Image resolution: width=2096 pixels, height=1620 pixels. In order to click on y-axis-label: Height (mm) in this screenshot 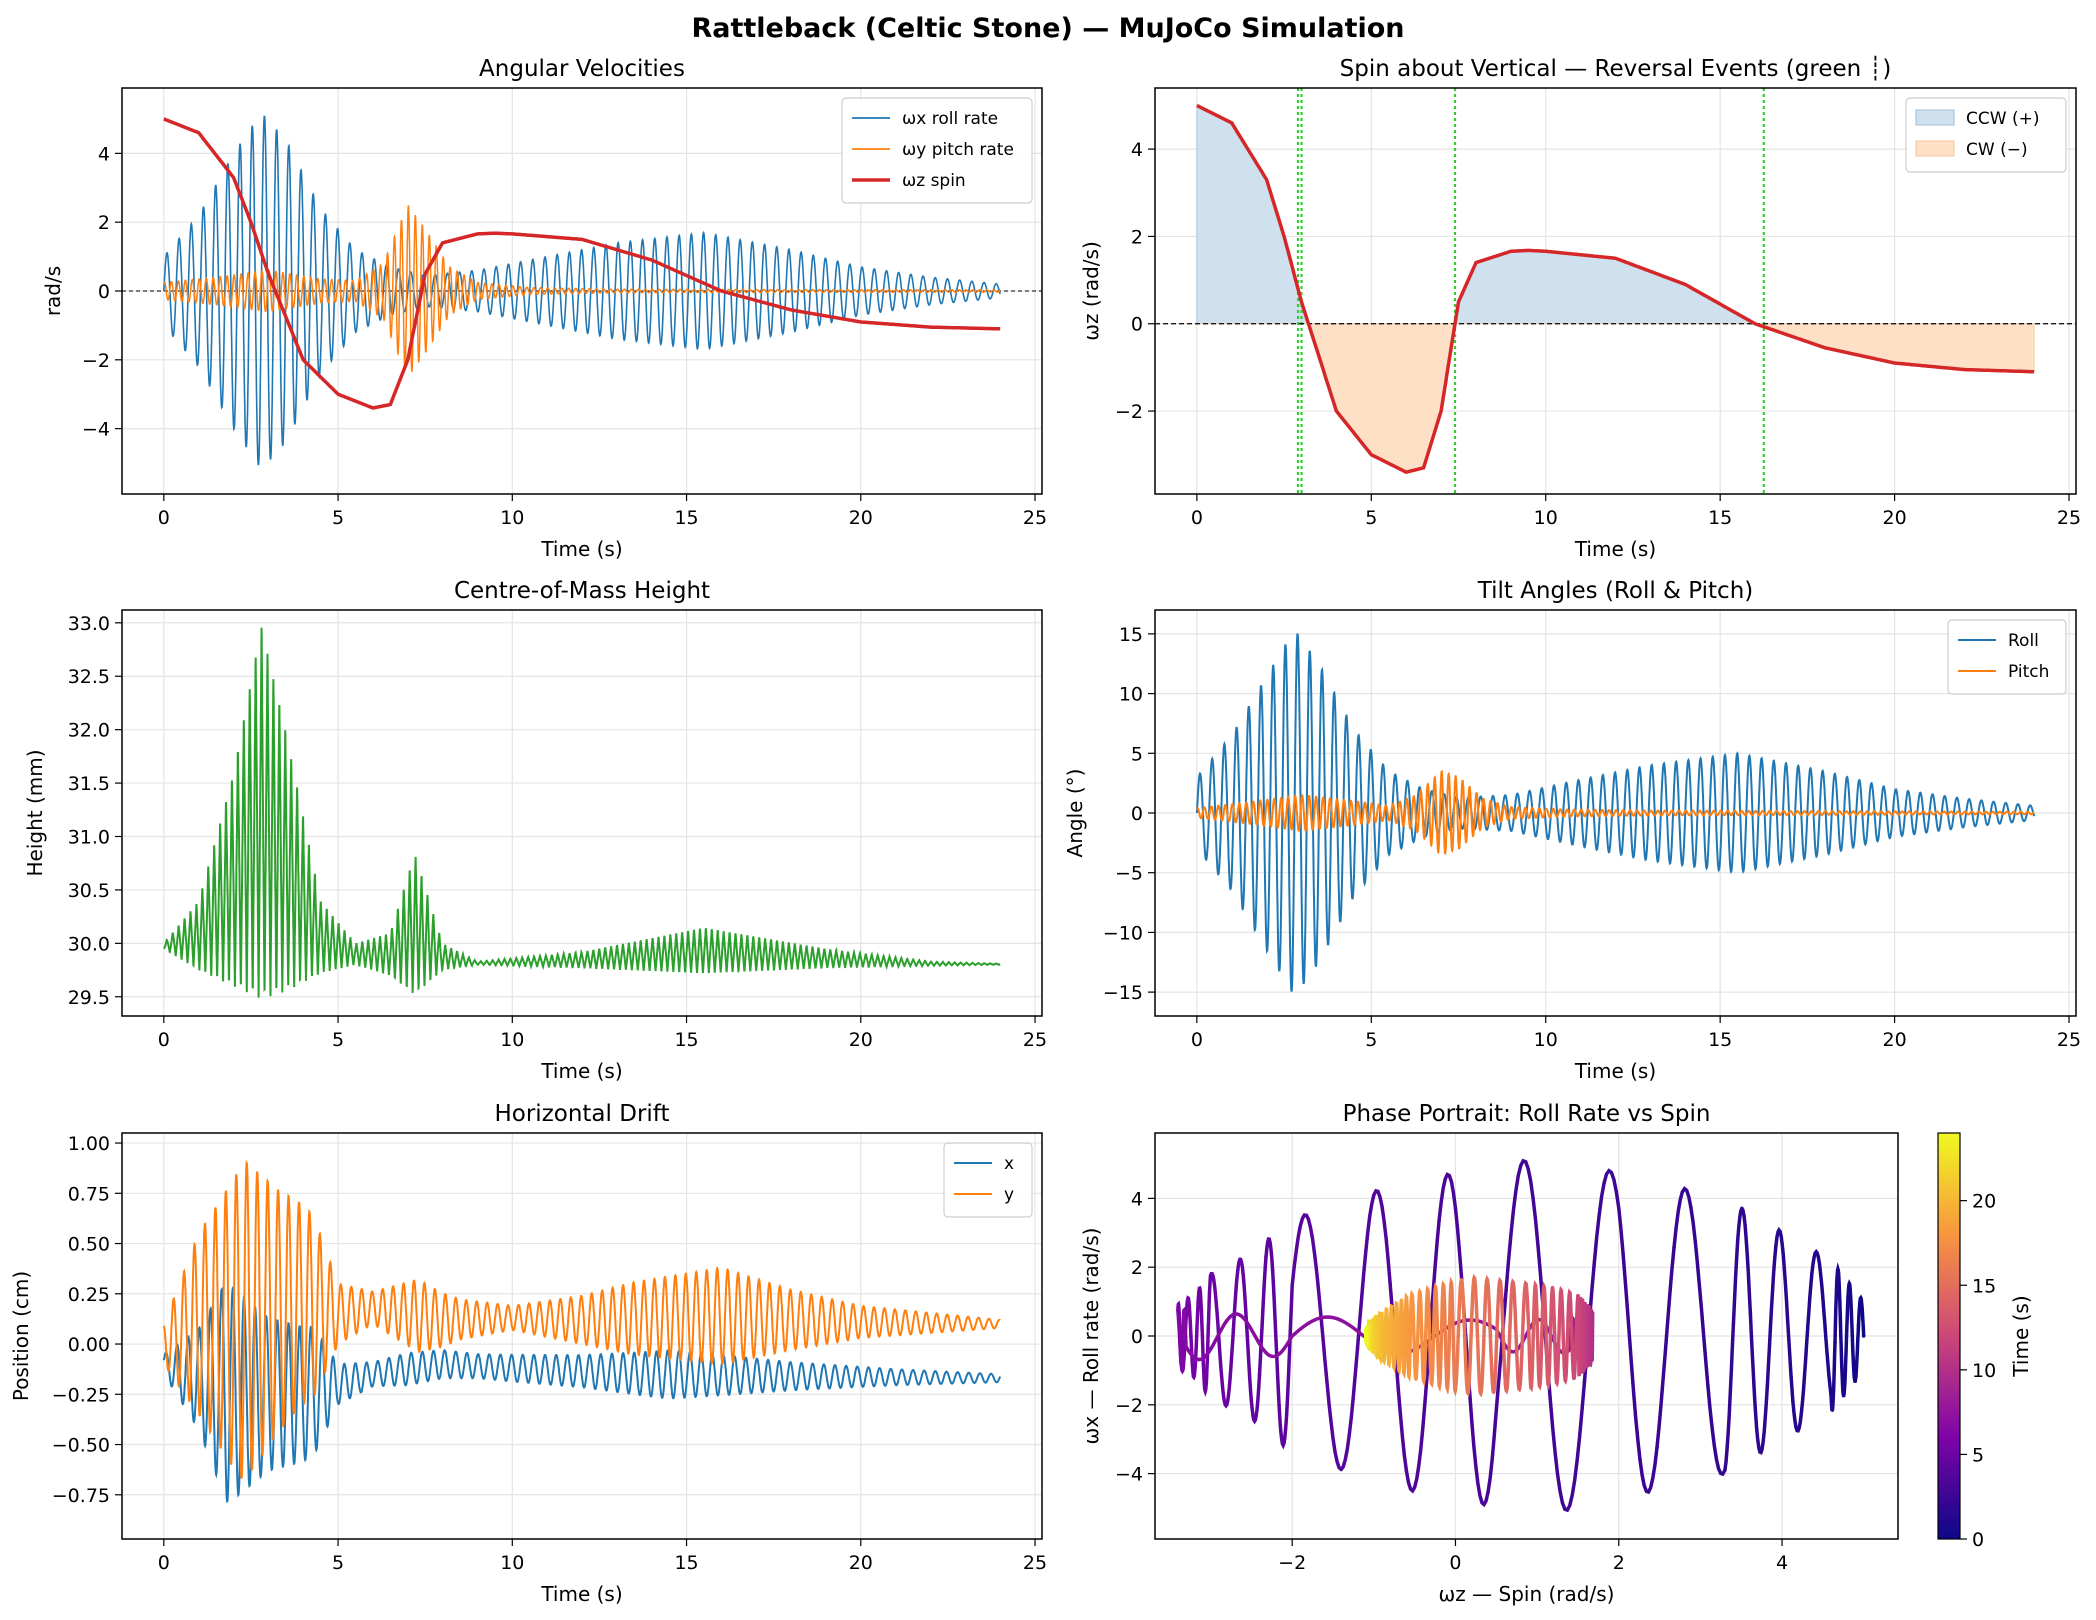, I will do `click(35, 812)`.